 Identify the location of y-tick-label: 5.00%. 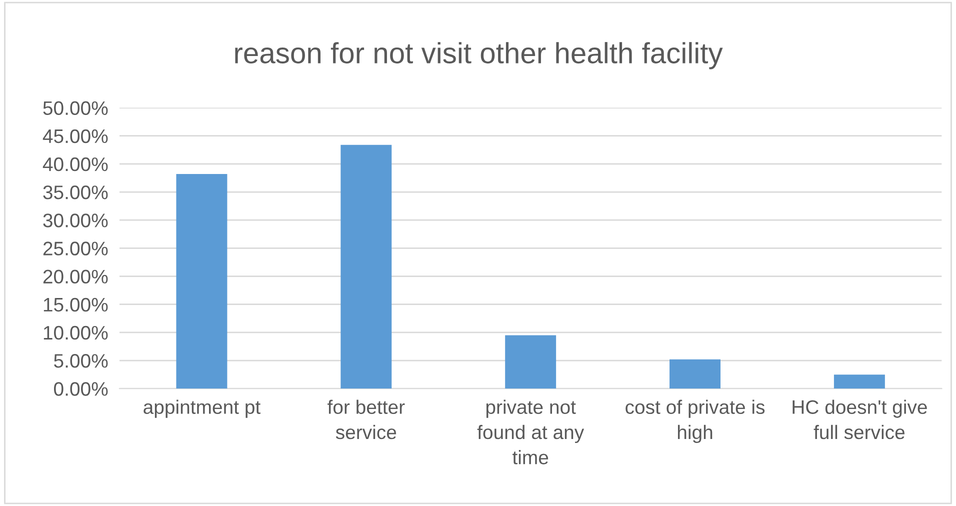
(81, 361).